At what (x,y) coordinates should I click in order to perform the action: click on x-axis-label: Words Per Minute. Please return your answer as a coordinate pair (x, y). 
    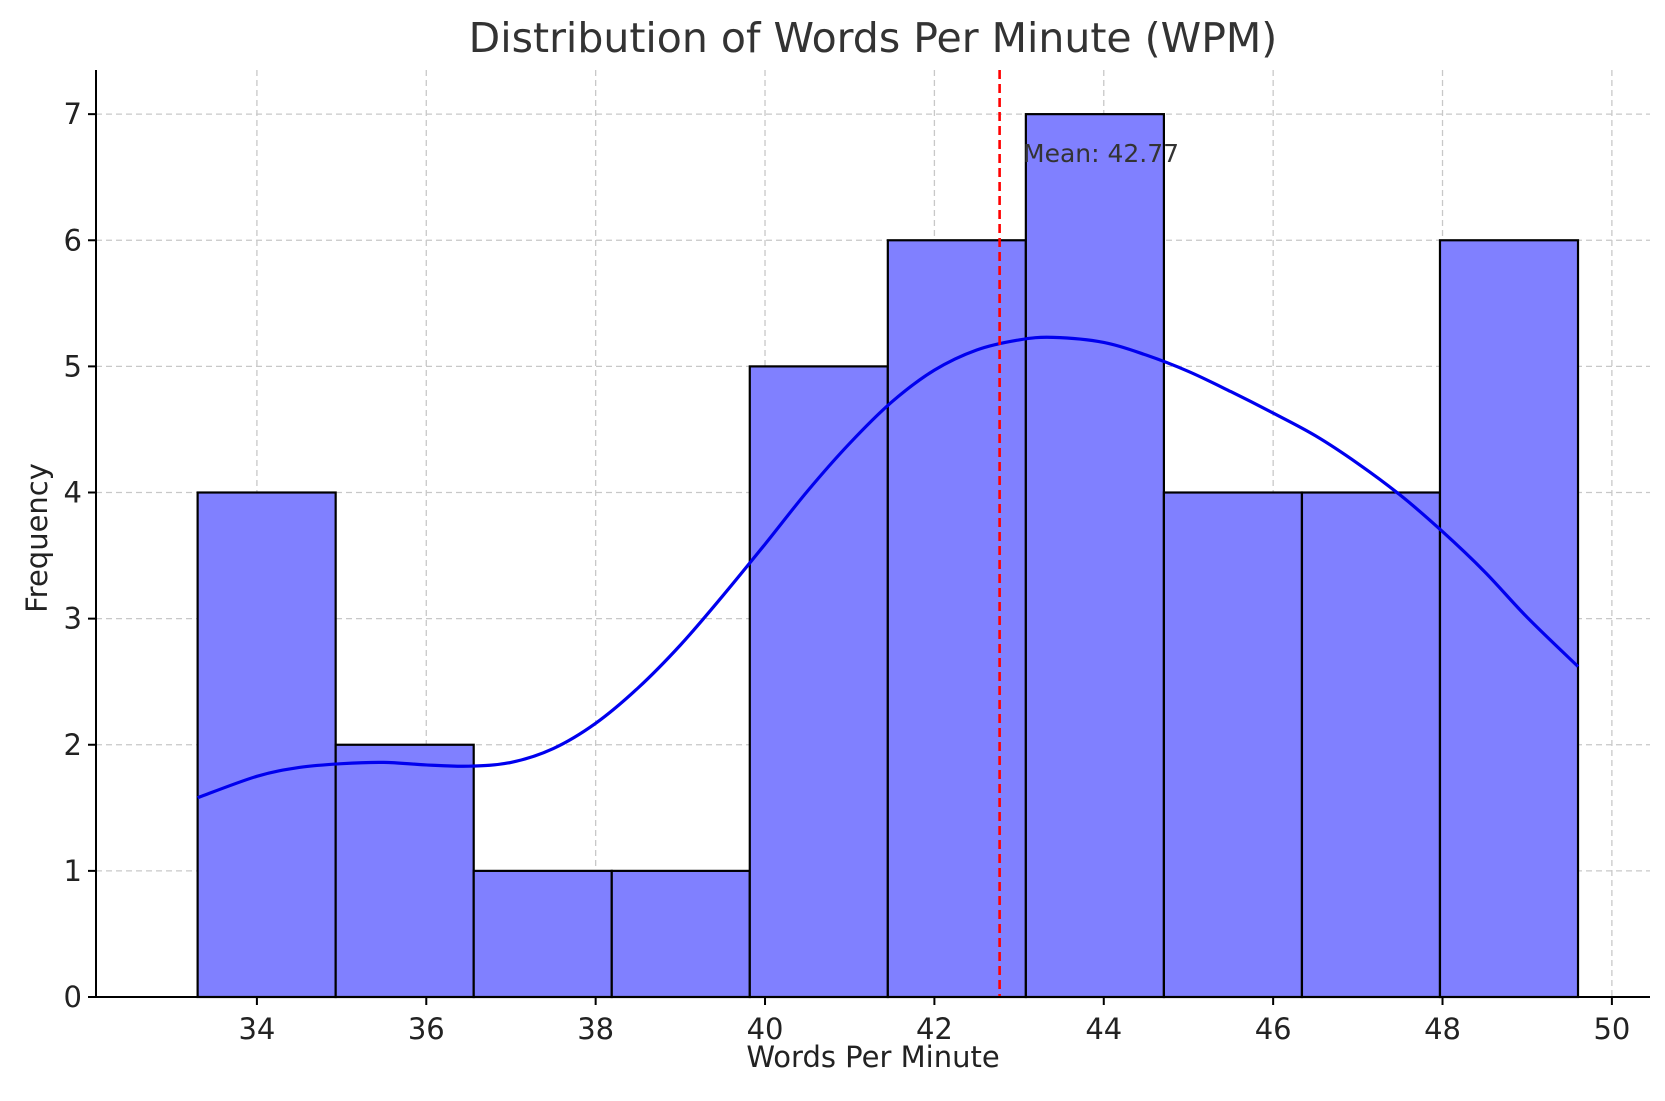
    Looking at the image, I should click on (872, 1057).